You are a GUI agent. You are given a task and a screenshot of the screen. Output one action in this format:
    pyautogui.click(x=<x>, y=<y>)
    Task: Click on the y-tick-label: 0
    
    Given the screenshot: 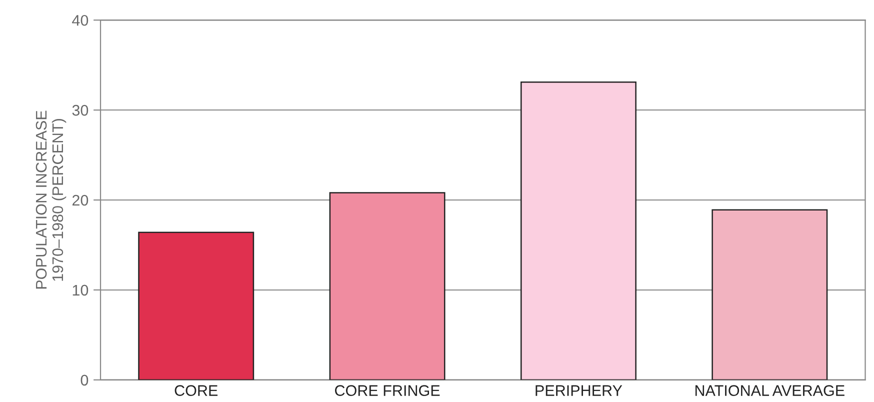 What is the action you would take?
    pyautogui.click(x=84, y=380)
    